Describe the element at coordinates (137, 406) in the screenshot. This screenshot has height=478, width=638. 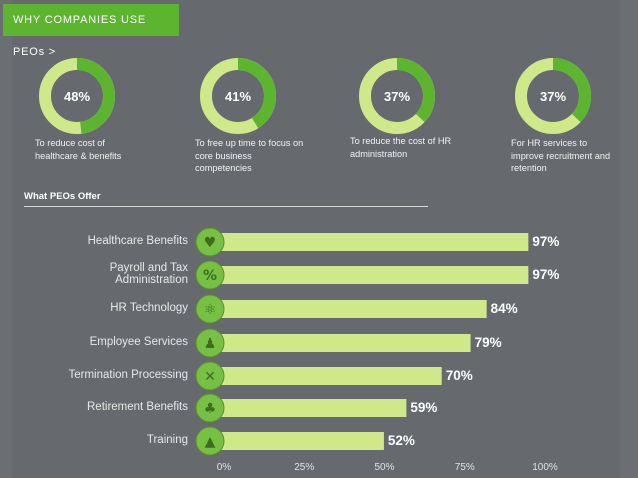
I see `category-label: Retirement Benefits` at that location.